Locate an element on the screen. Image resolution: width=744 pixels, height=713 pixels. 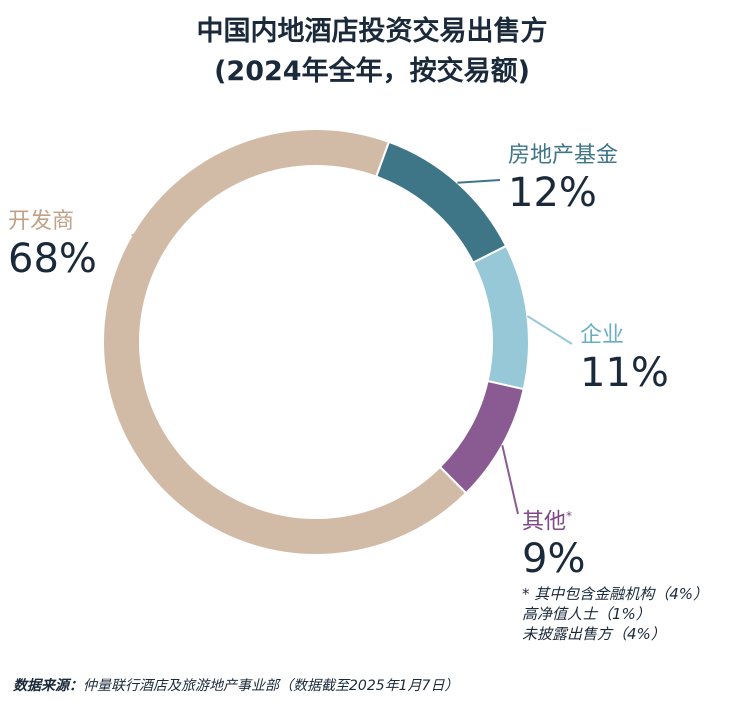
slice-name: 其他* is located at coordinates (553, 519).